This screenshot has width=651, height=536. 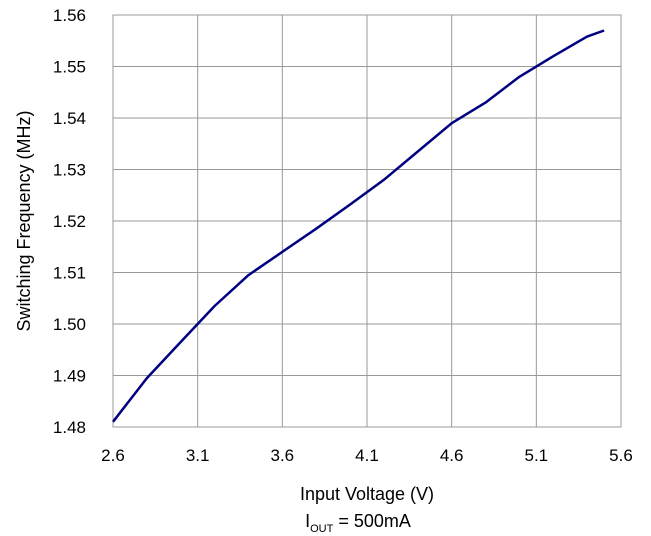 I want to click on y-tick-label: 1.56, so click(x=69, y=15).